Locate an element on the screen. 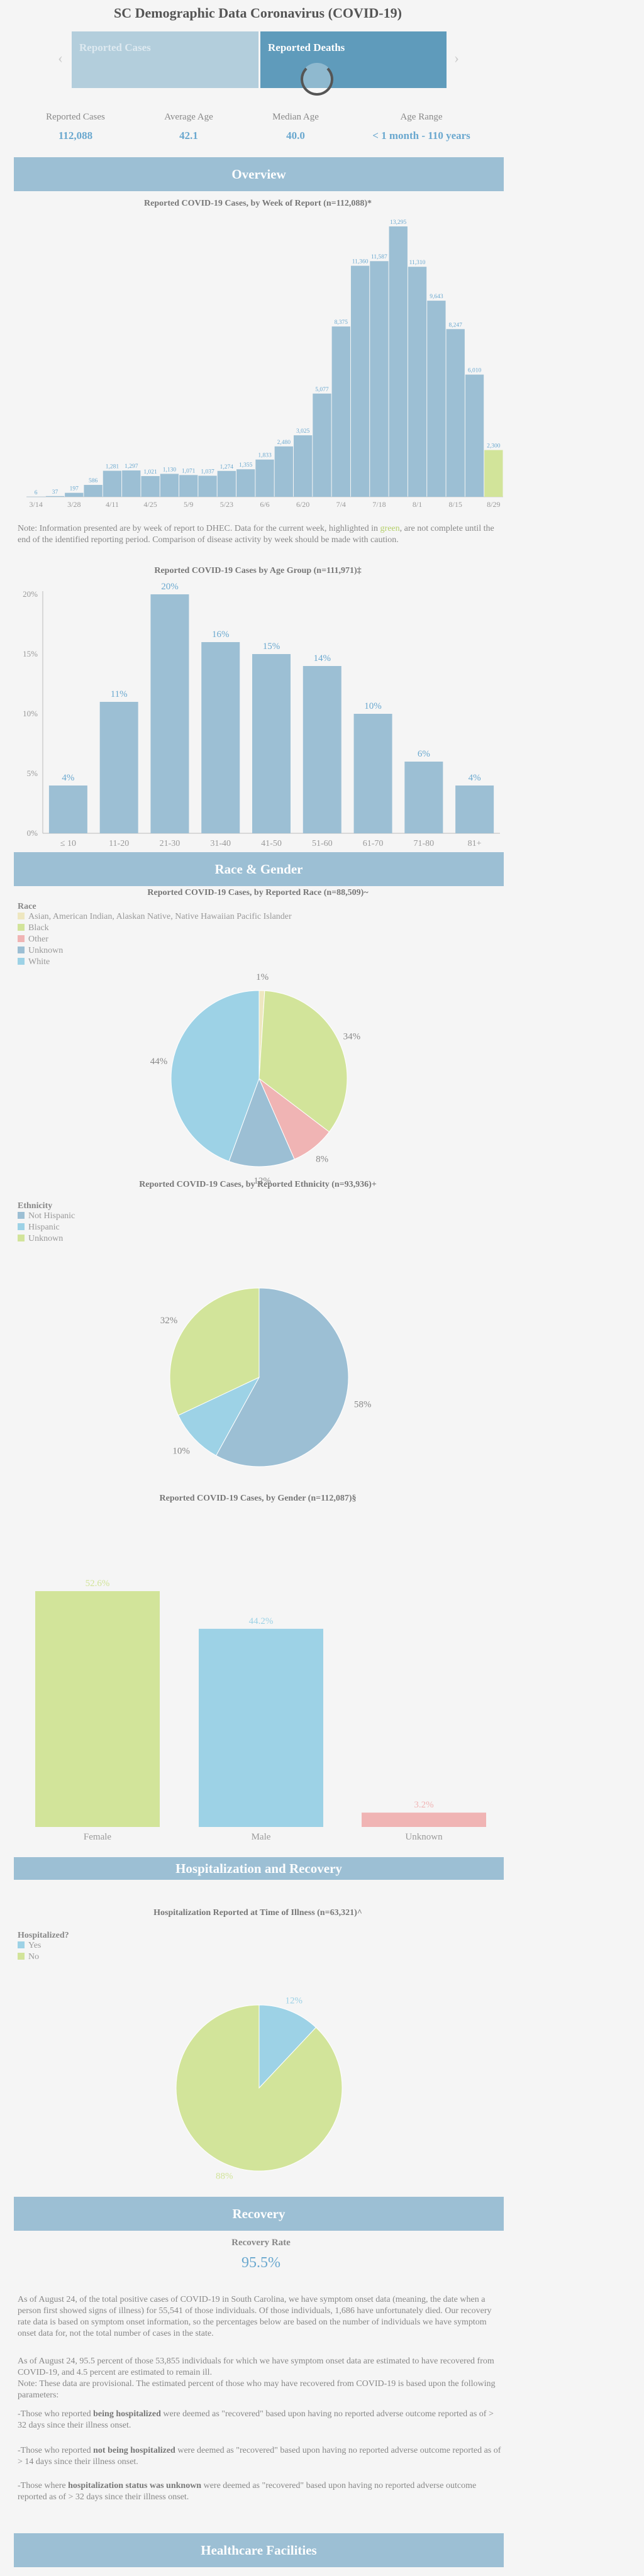 Image resolution: width=644 pixels, height=2576 pixels. prev-arrow-icon: ‹ is located at coordinates (60, 58).